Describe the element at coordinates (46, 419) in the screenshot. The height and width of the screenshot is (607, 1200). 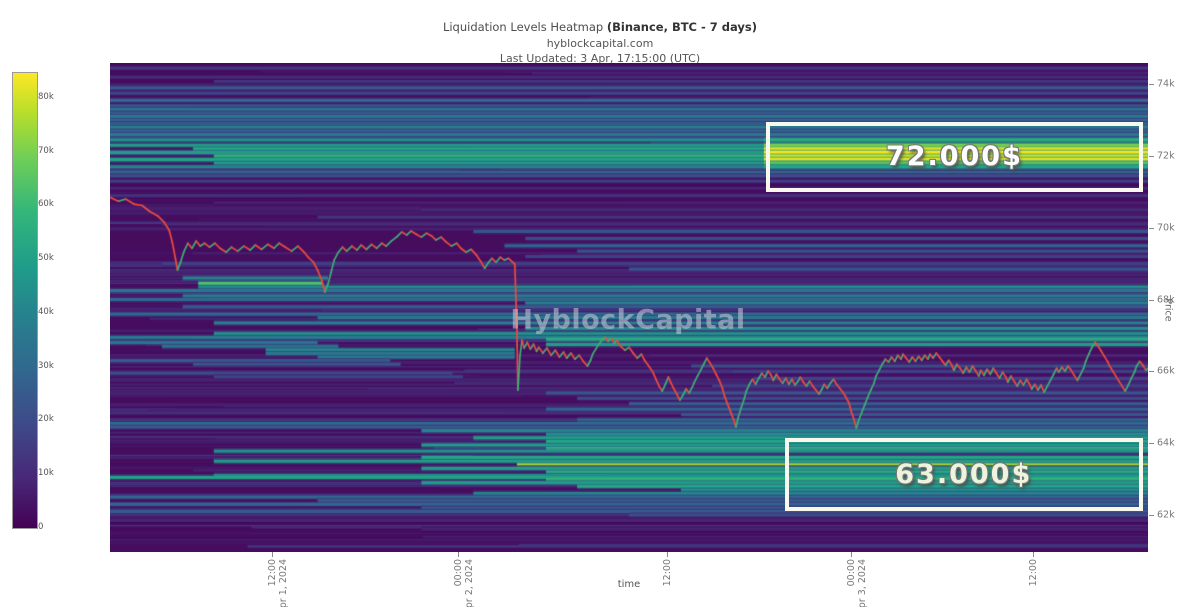
I see `colorbar-tick-label: 20k` at that location.